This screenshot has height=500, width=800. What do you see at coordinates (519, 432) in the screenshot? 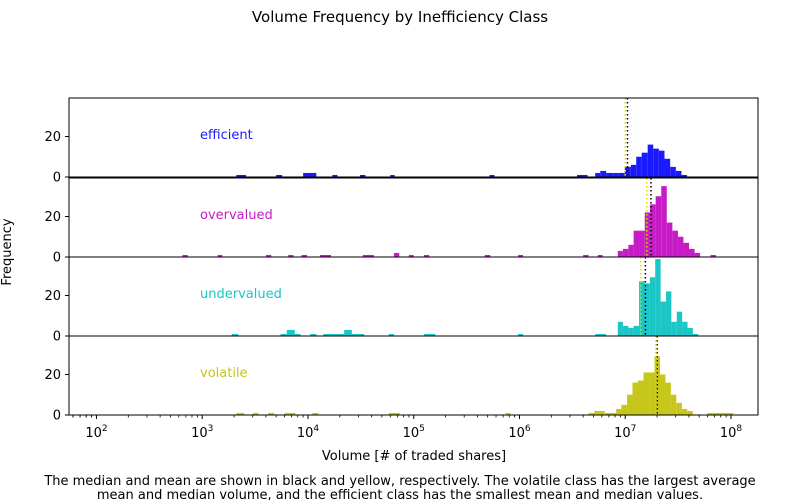
I see `xtick-label-1000000: 10⁶` at bounding box center [519, 432].